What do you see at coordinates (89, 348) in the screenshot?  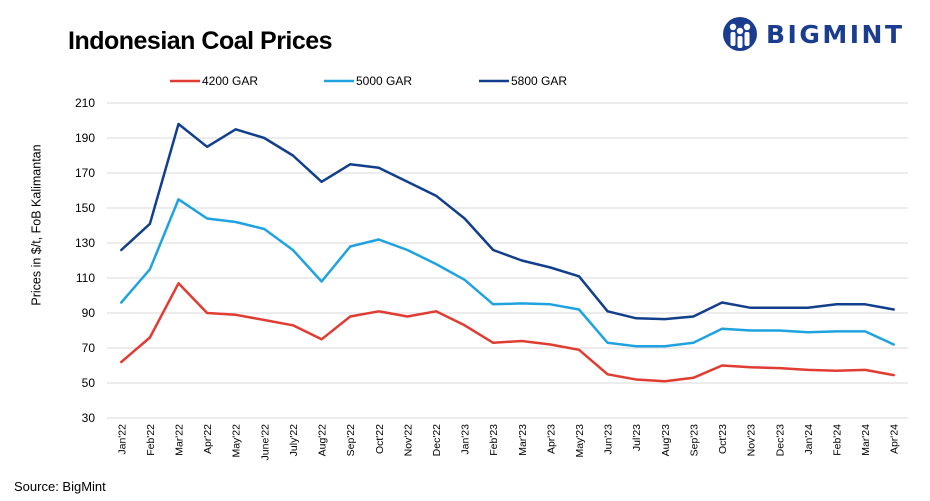 I see `y-tick-label: 70` at bounding box center [89, 348].